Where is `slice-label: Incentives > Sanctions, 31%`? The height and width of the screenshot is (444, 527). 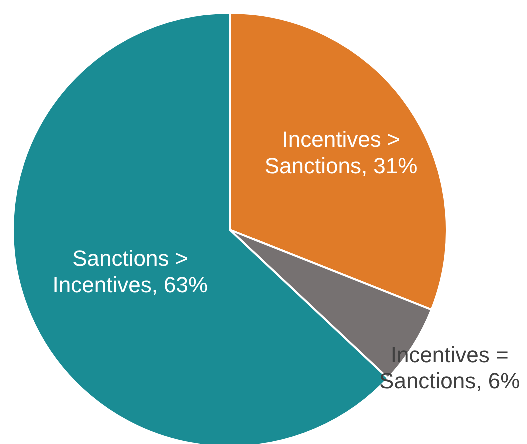 slice-label: Incentives > Sanctions, 31% is located at coordinates (341, 152).